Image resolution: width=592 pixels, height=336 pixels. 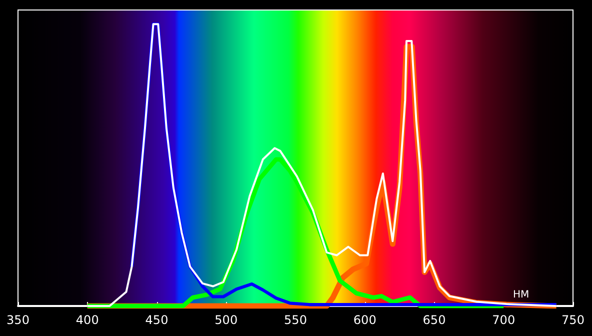 I want to click on x-tick-label: 500, so click(x=226, y=320).